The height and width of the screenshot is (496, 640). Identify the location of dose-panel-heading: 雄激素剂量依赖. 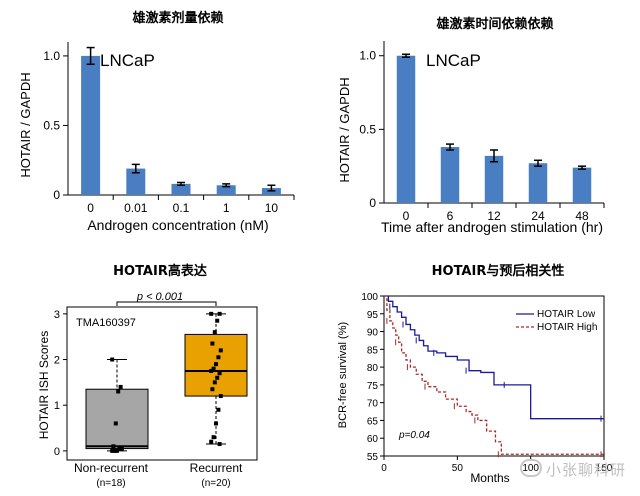
(177, 18).